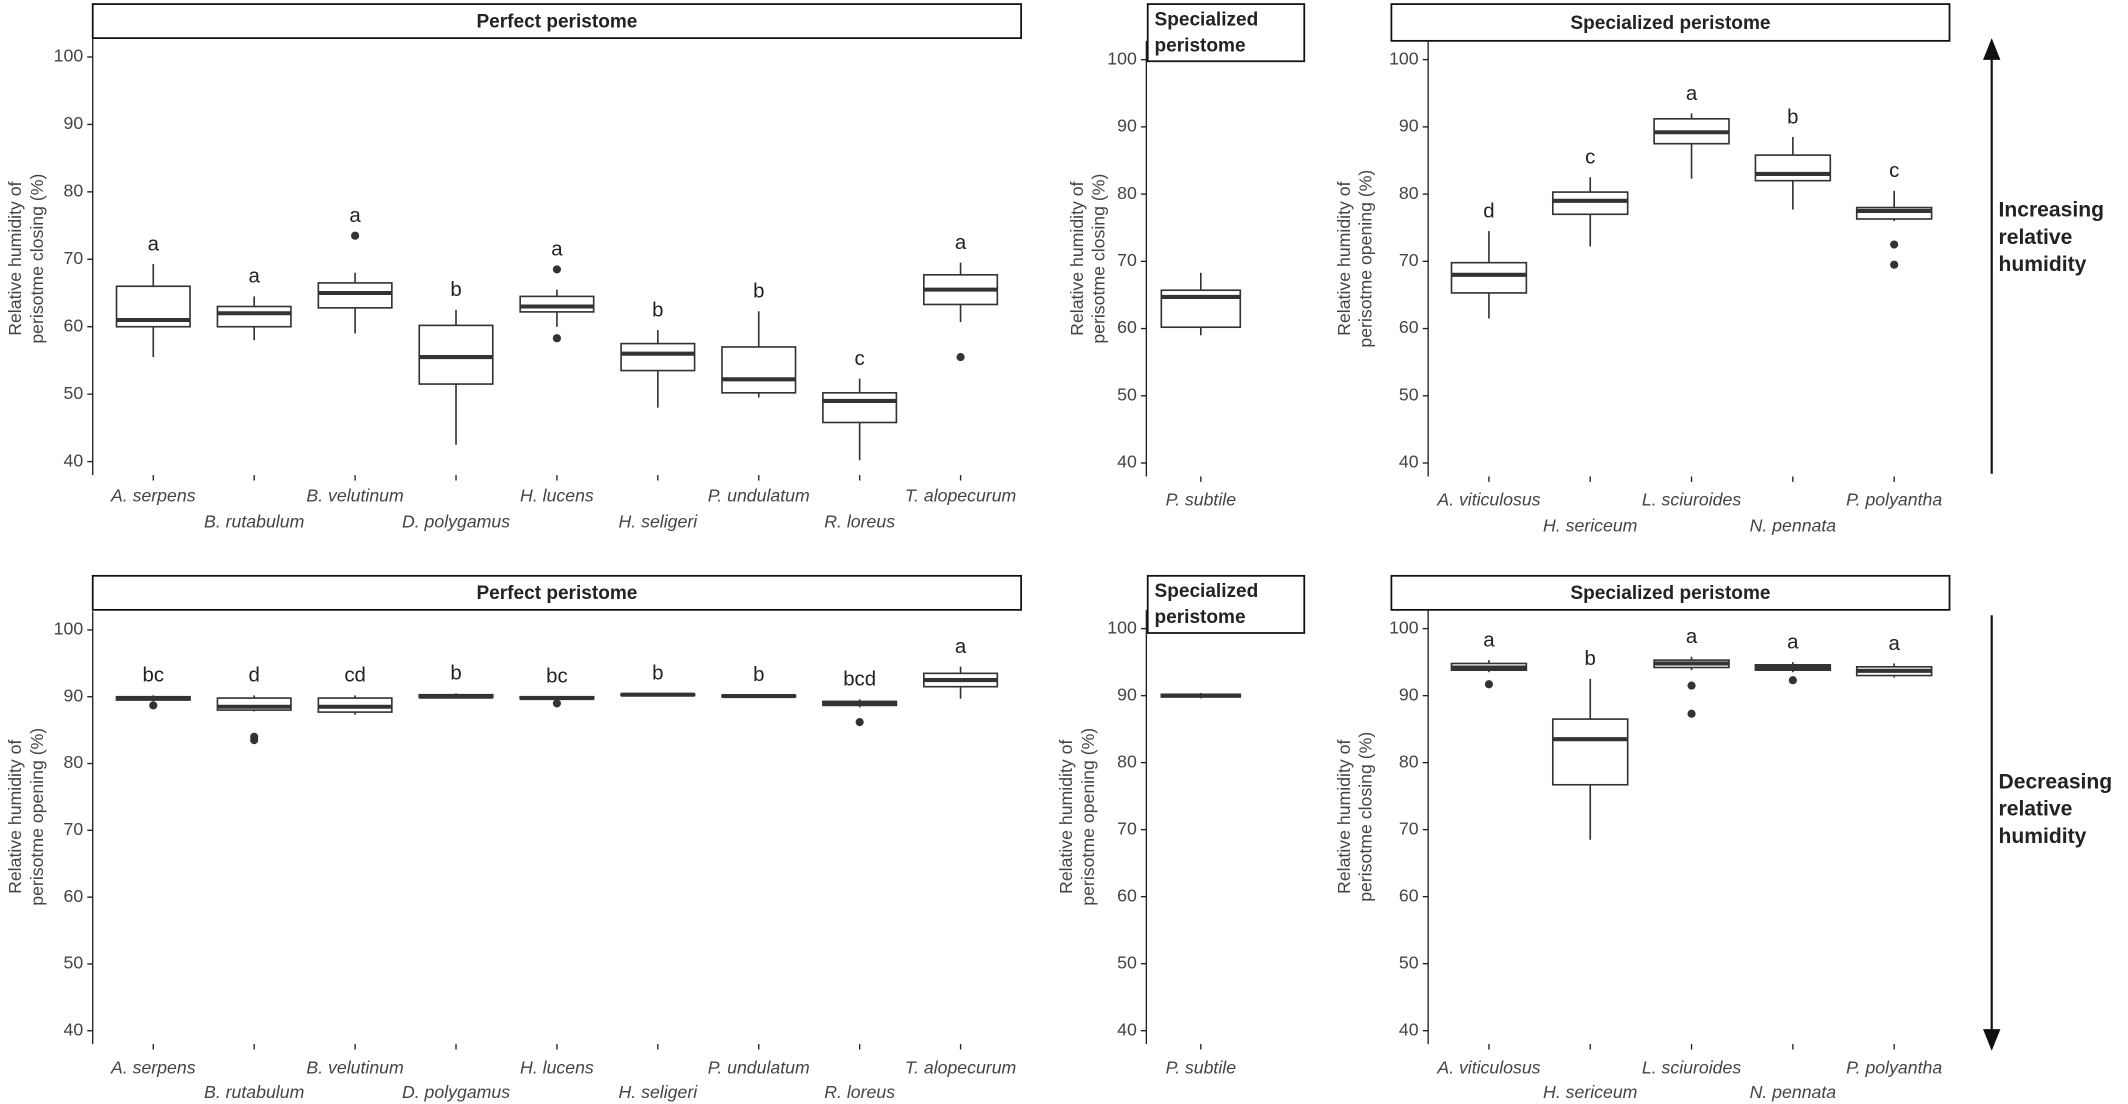 This screenshot has width=2128, height=1104. What do you see at coordinates (2051, 210) in the screenshot?
I see `annotation: Increasing` at bounding box center [2051, 210].